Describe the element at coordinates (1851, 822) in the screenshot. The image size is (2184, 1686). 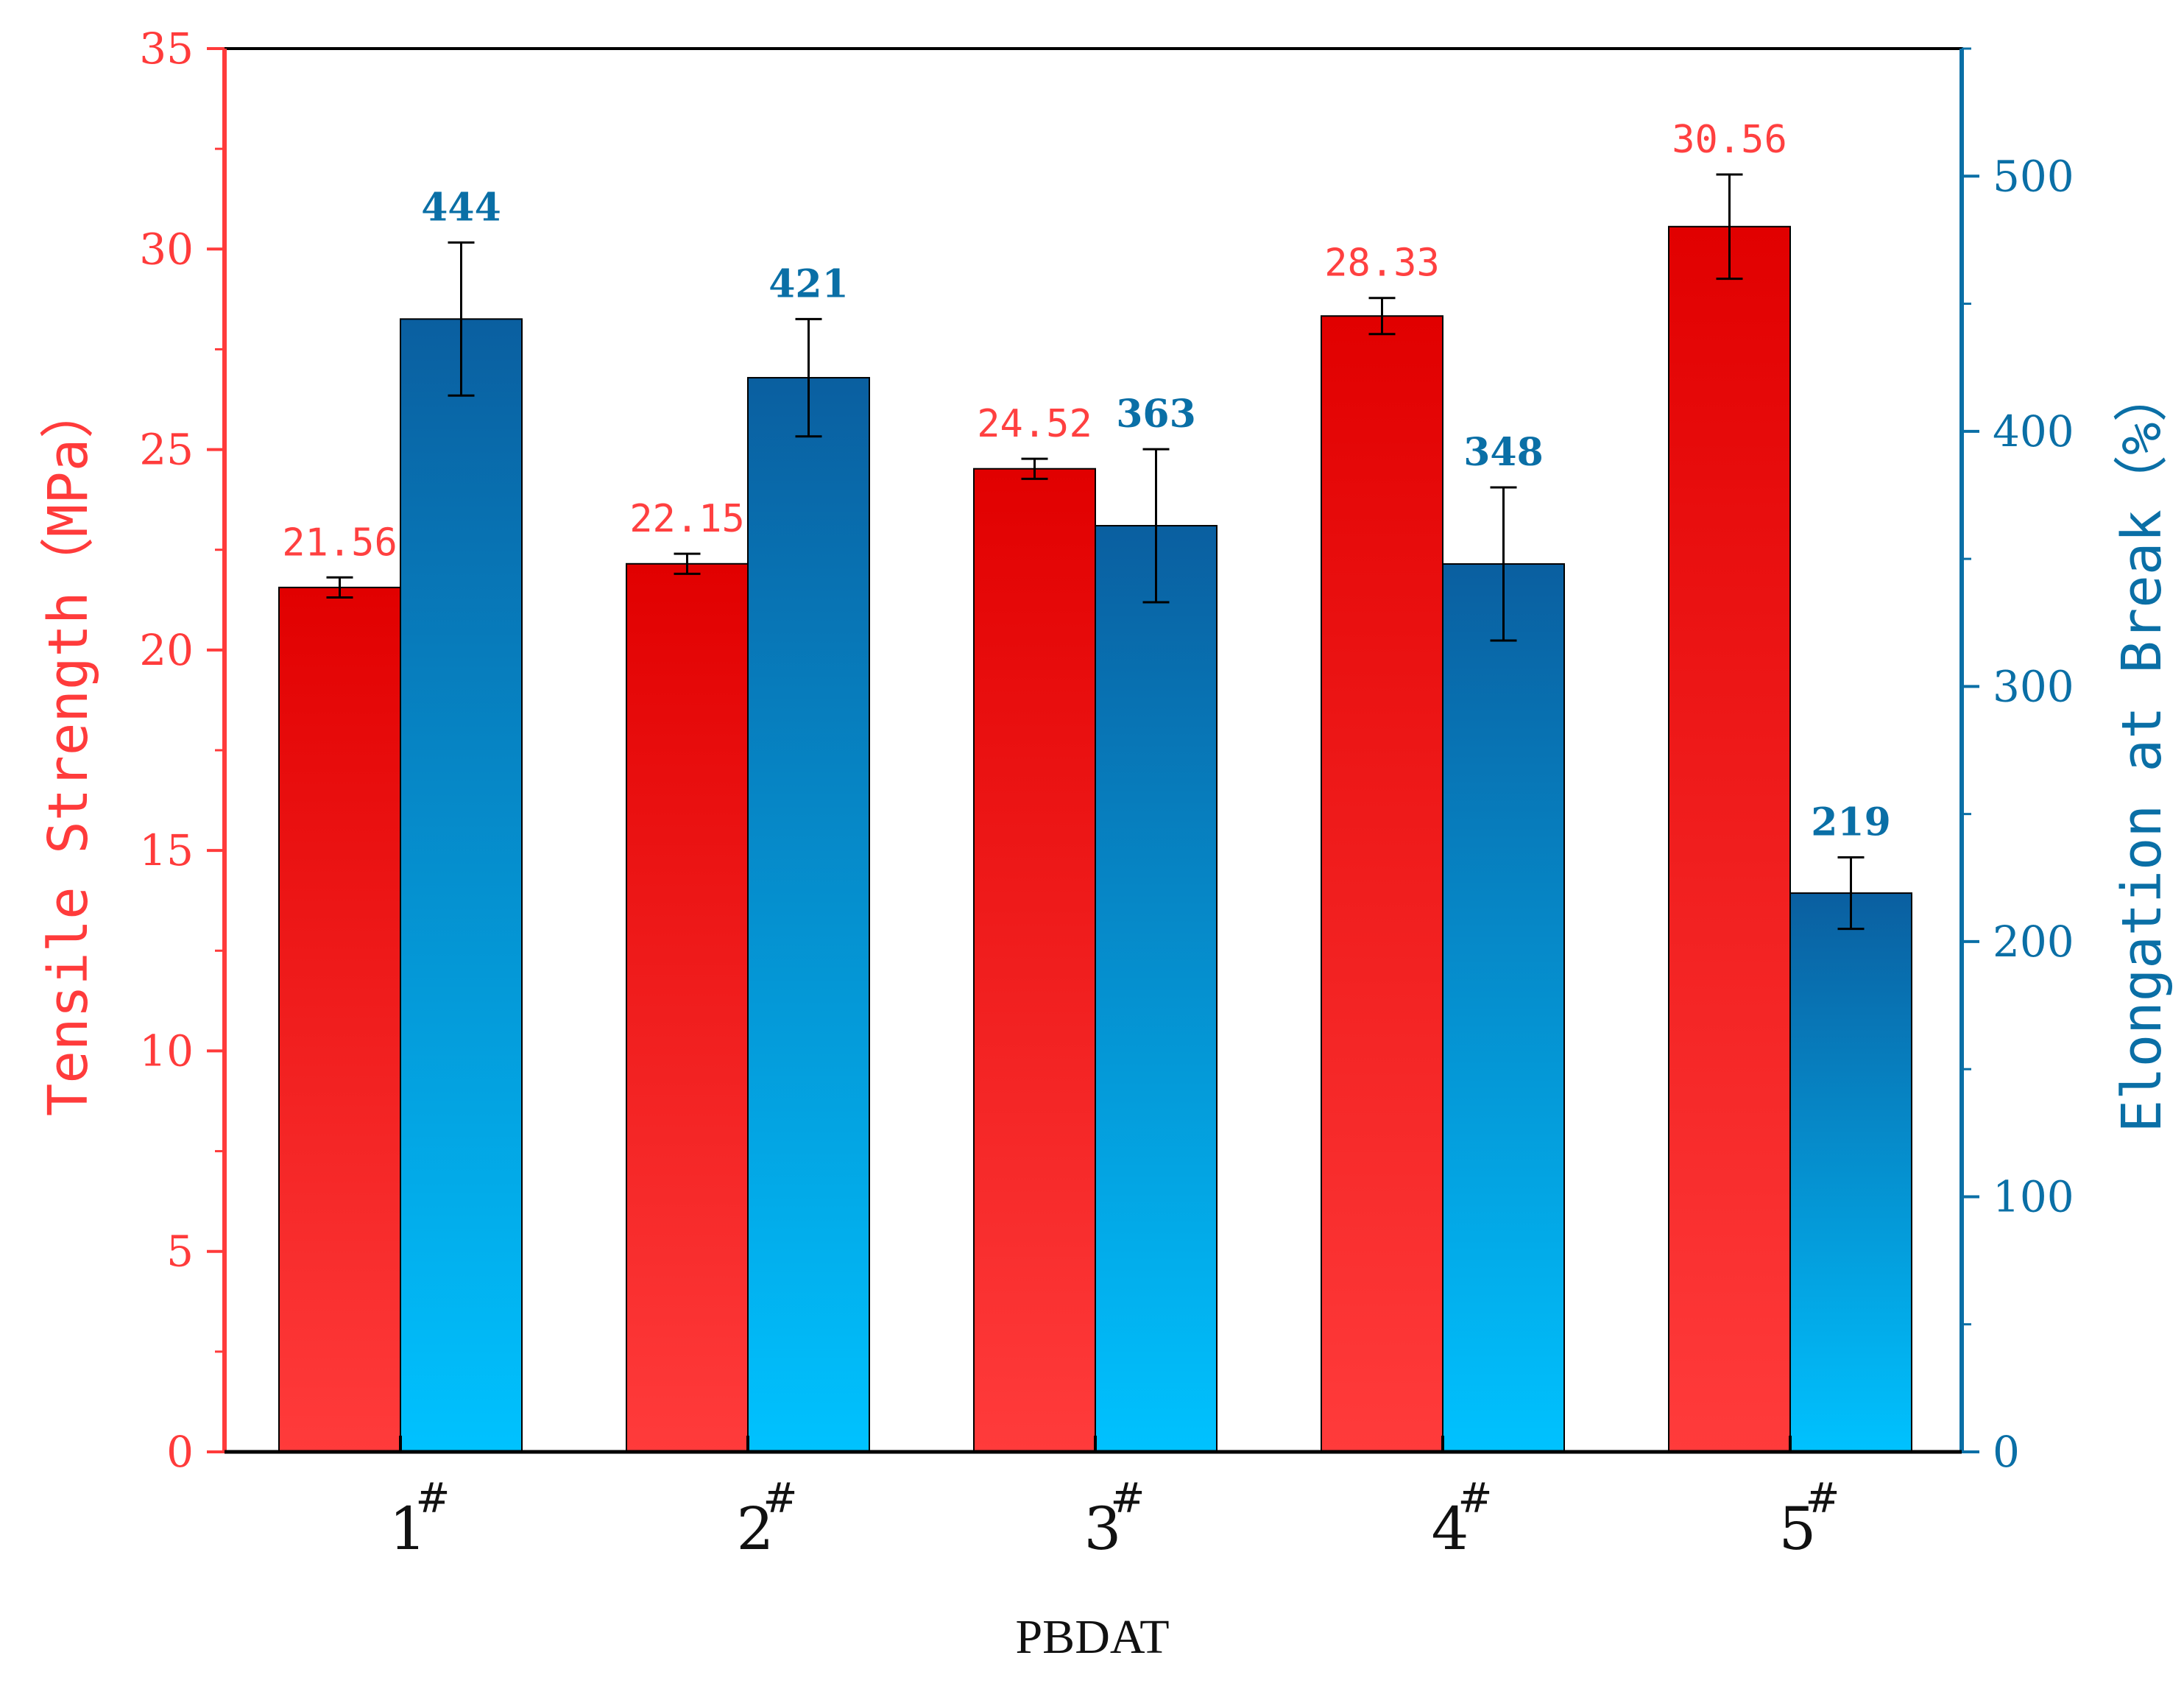
I see `elongation-value-label-5: 219` at that location.